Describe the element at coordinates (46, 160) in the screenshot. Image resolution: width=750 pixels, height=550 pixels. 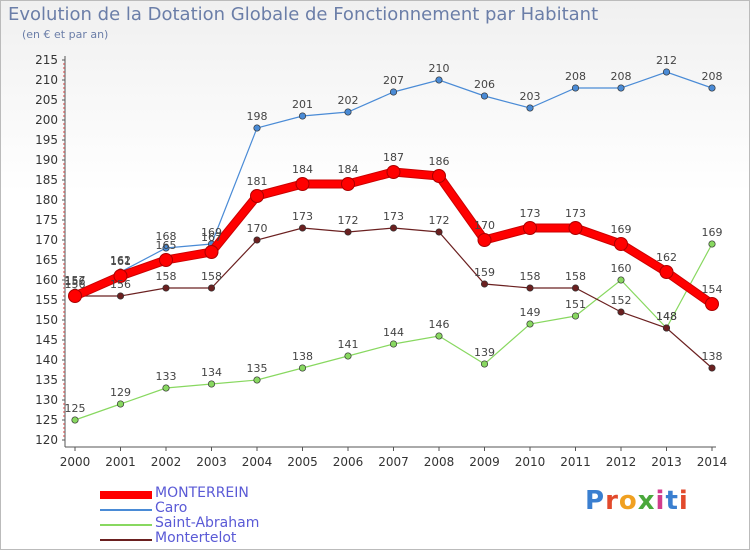
I see `y-tick-label: 190` at that location.